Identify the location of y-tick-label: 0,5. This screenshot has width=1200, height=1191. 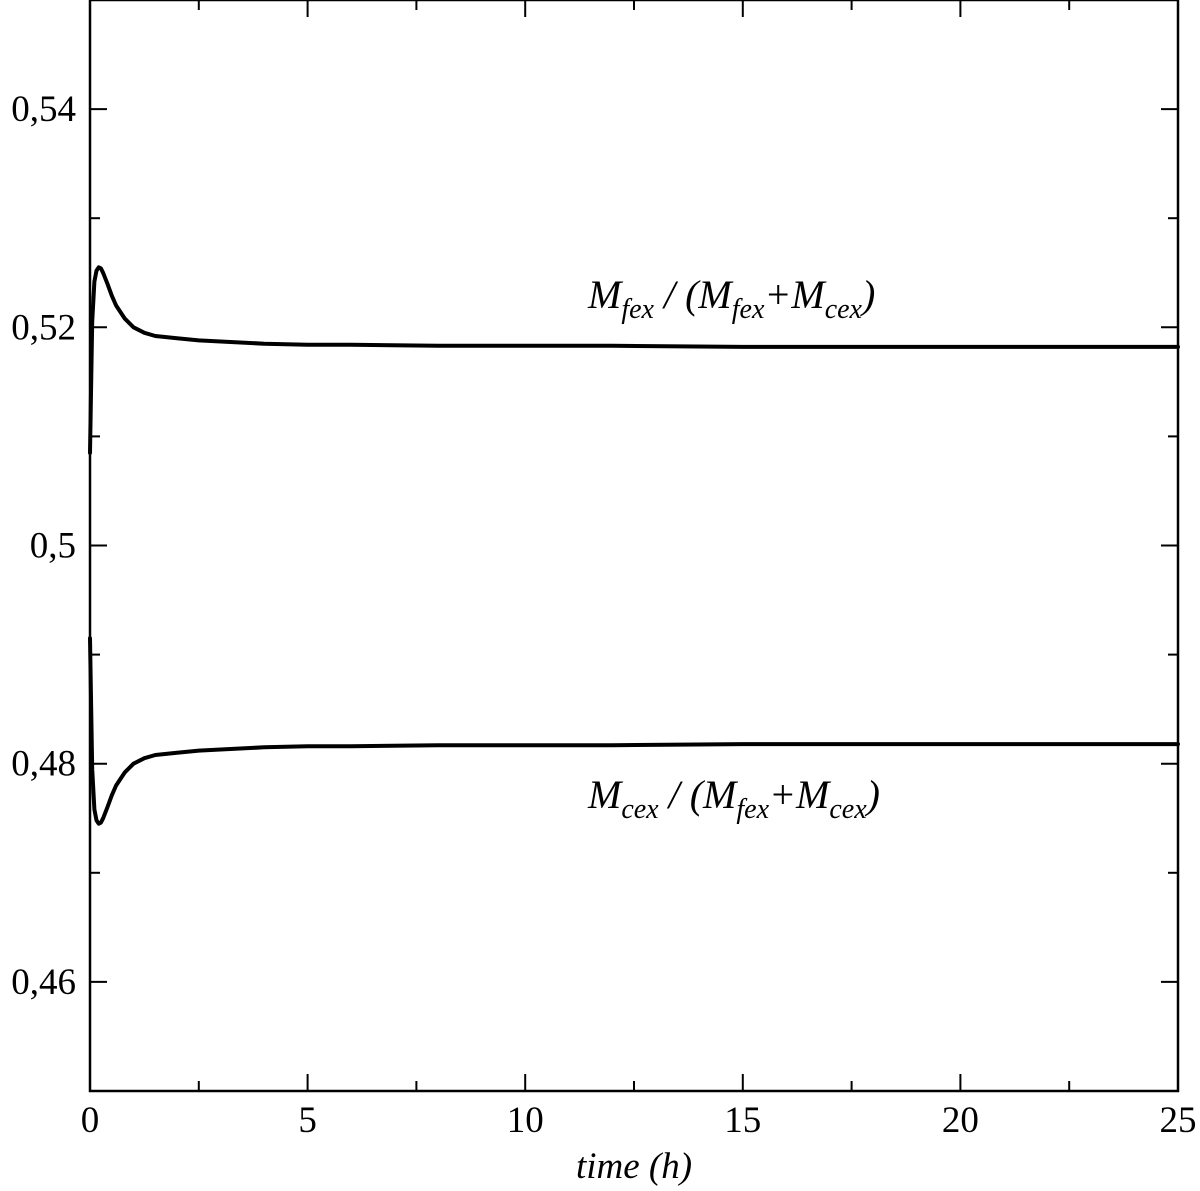
(53, 546).